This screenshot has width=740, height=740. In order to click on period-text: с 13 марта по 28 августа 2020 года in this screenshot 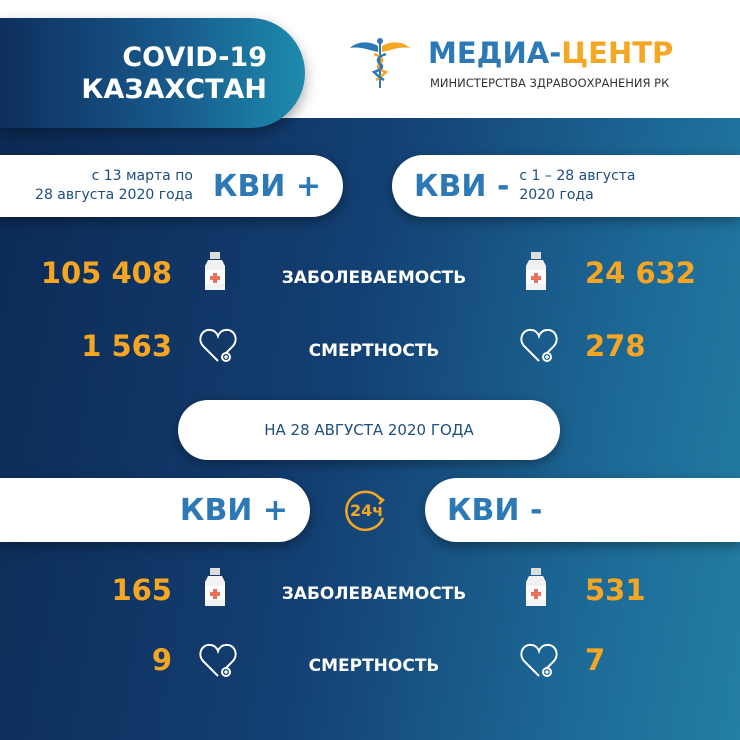, I will do `click(114, 186)`.